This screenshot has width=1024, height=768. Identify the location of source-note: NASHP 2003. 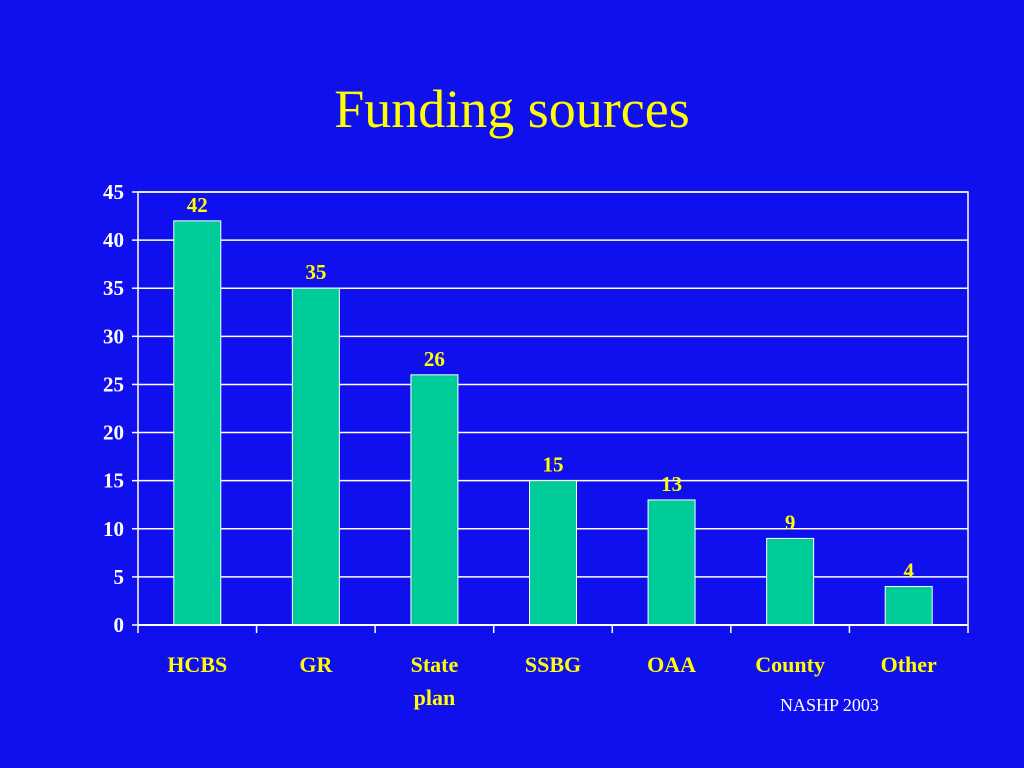
(829, 705).